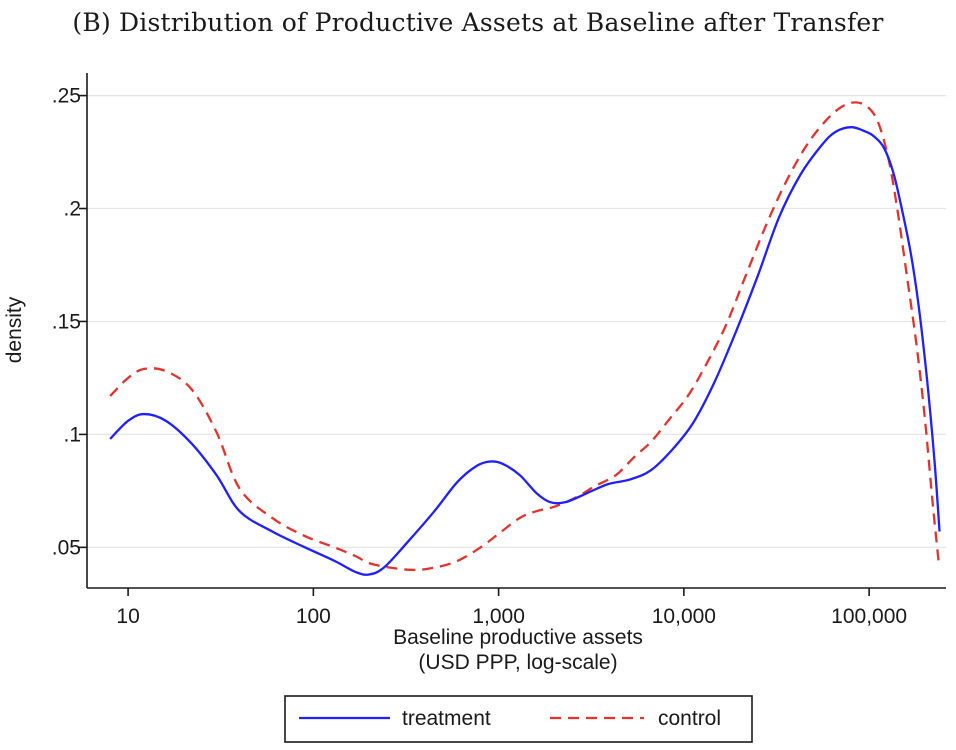 This screenshot has width=956, height=750. Describe the element at coordinates (518, 719) in the screenshot. I see `legend: treatment control` at that location.